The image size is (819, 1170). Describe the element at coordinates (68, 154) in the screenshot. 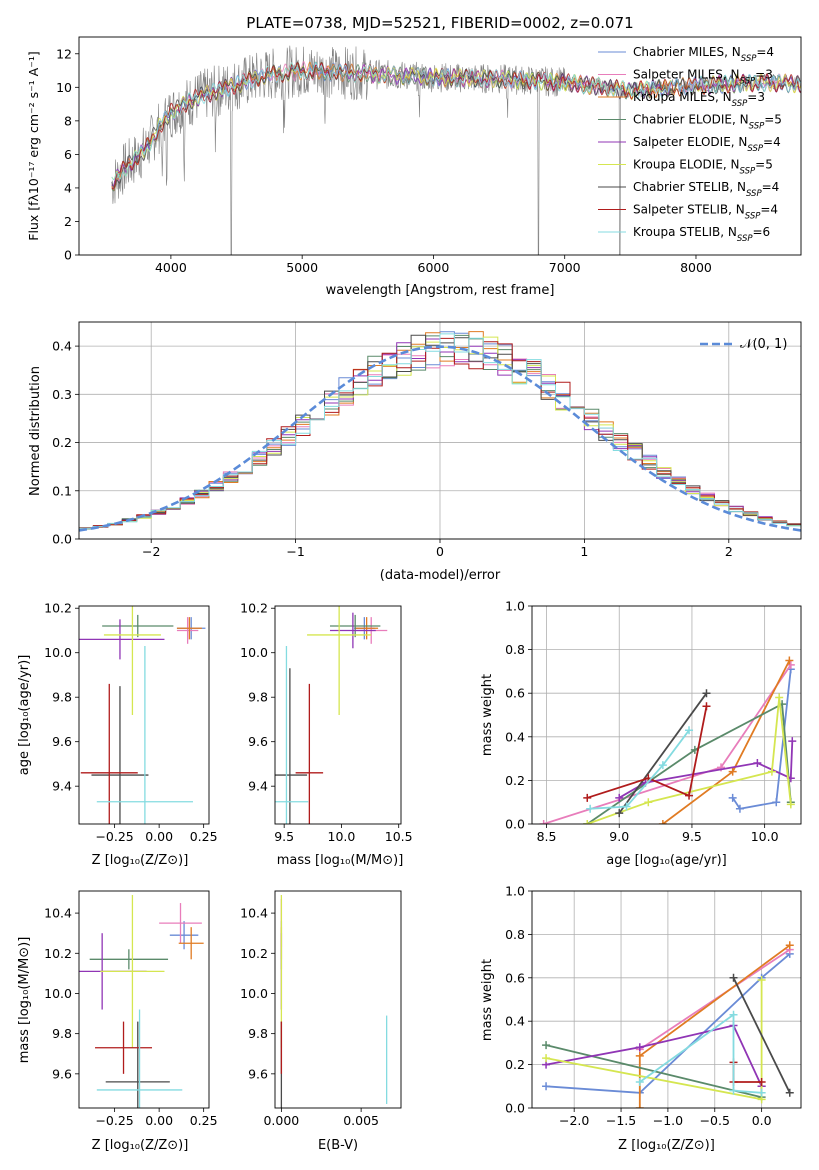

I see `y-tick-label: 6` at that location.